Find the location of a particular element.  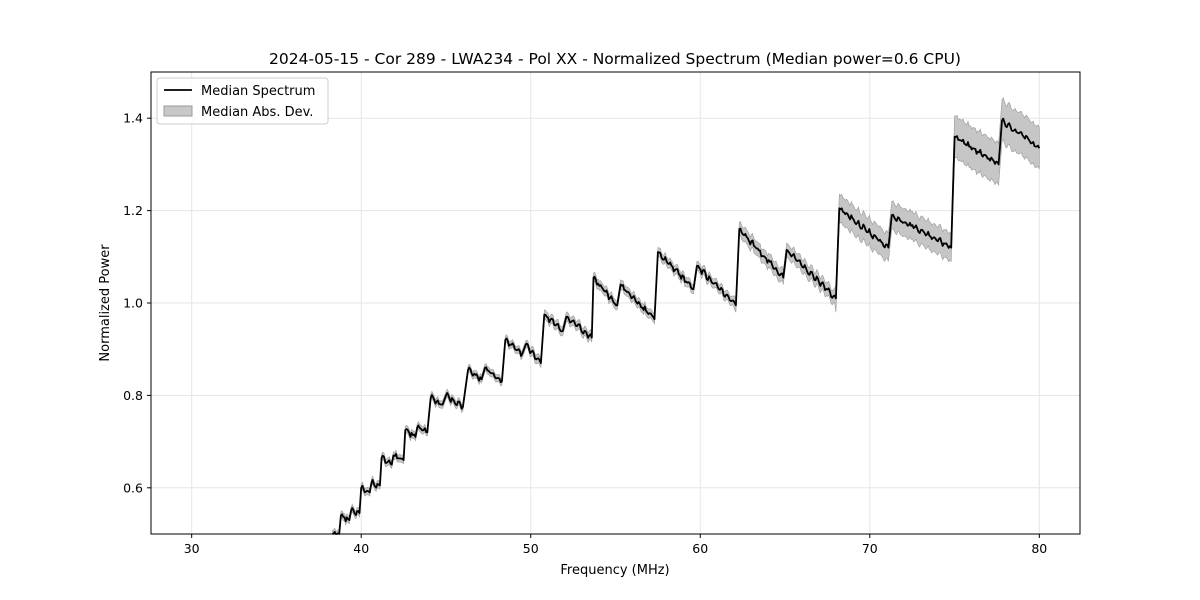

x-tick-label: 70 is located at coordinates (870, 548).